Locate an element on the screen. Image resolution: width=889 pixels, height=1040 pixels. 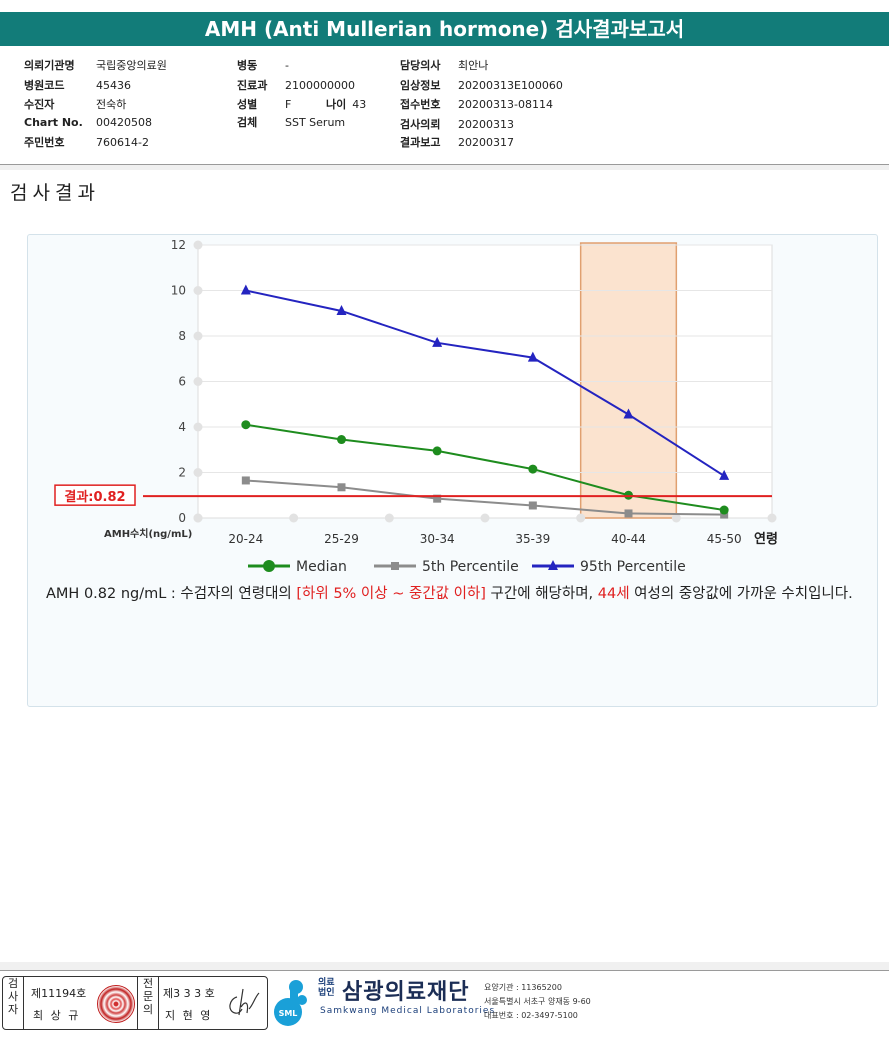
institution-number: 요양기관 : 11365200 is located at coordinates (523, 987).